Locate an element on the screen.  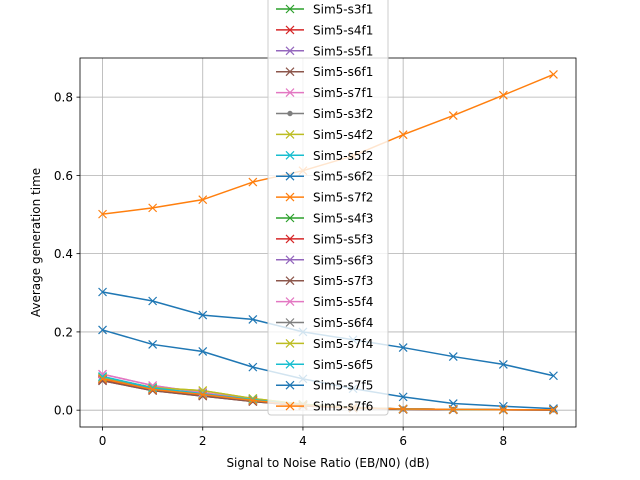
legend-entry: Sim5-s3f2 is located at coordinates (324, 114).